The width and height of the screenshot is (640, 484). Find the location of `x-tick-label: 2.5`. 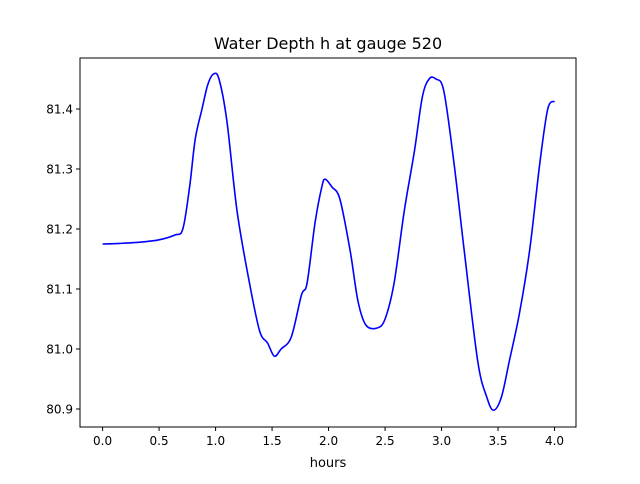

x-tick-label: 2.5 is located at coordinates (385, 441).